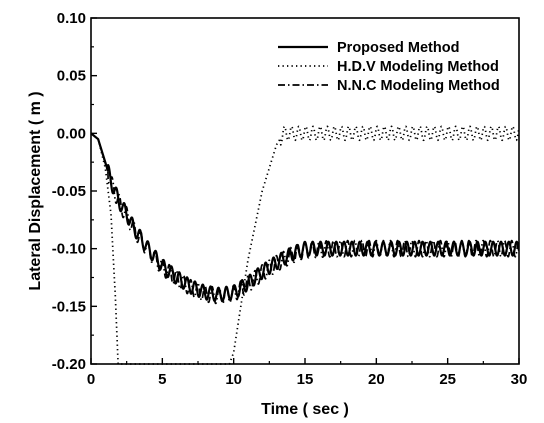  I want to click on legend-label: H.D.V Modeling Method, so click(418, 67).